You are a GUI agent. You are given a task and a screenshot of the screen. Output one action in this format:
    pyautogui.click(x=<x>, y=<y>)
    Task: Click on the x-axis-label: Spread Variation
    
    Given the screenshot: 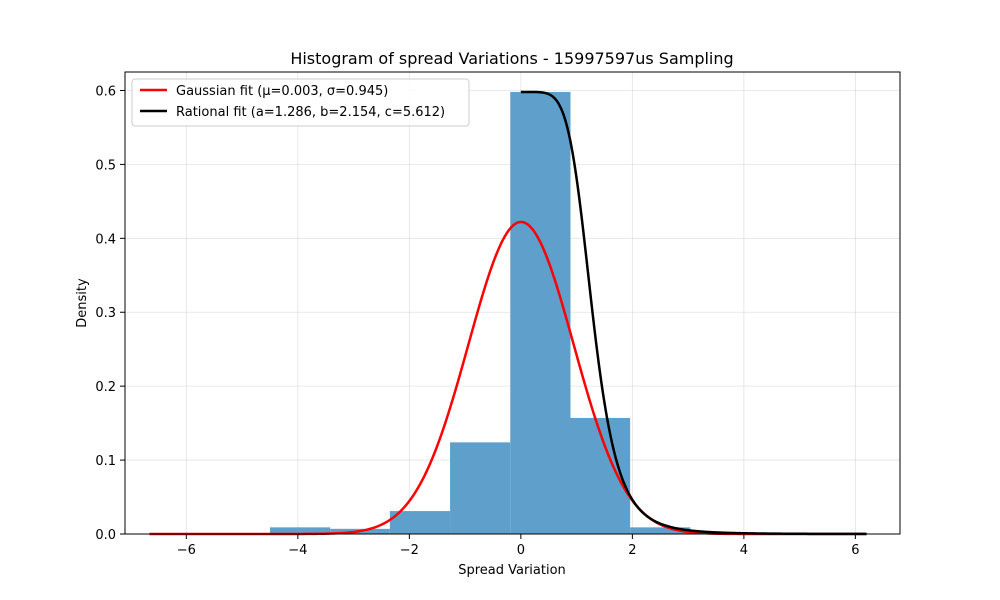 What is the action you would take?
    pyautogui.click(x=512, y=570)
    